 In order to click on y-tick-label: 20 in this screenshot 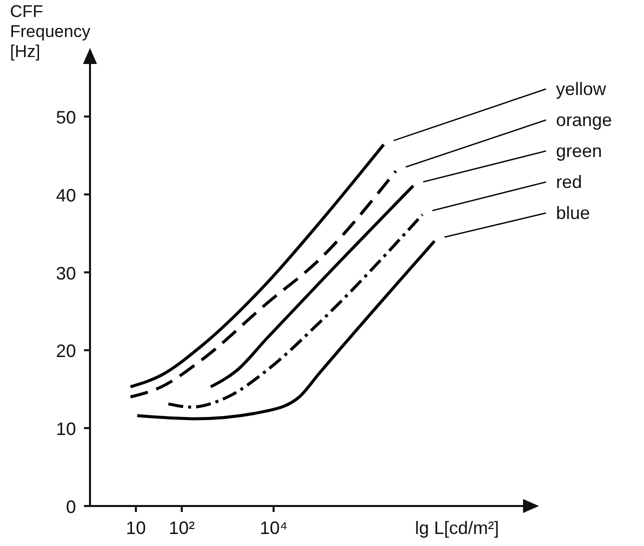, I will do `click(66, 351)`.